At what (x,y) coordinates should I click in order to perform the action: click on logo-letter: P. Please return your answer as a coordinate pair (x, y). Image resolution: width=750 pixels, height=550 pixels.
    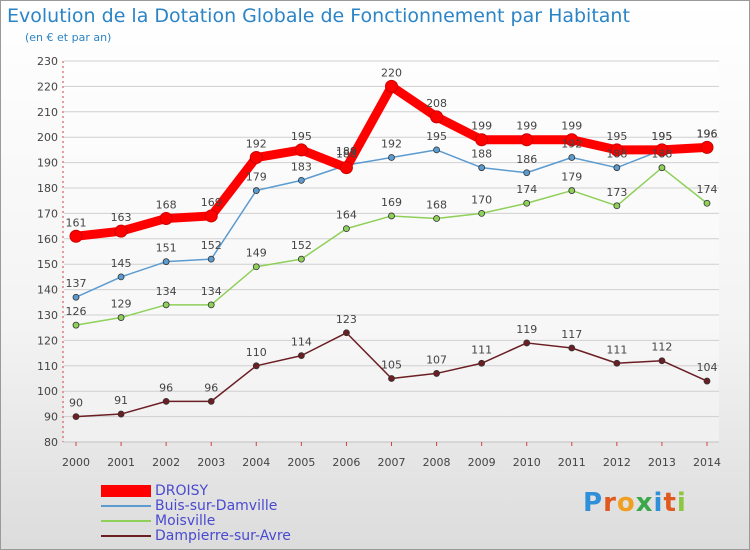
    Looking at the image, I should click on (593, 503).